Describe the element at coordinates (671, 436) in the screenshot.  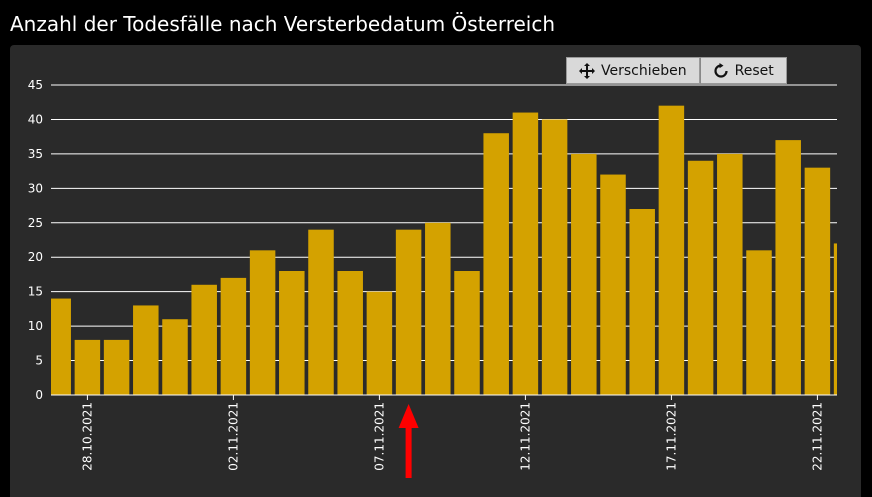
I see `x-tick-label: 17.11.2021` at that location.